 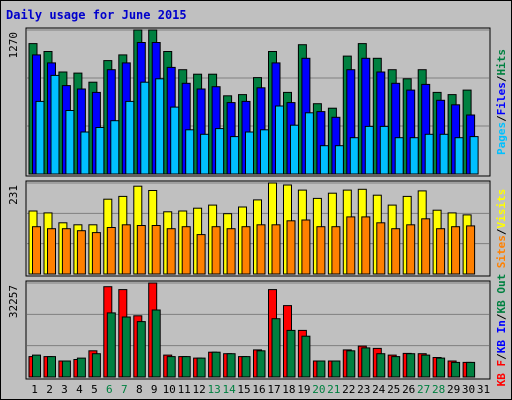 What do you see at coordinates (13, 301) in the screenshot?
I see `y-max-label: 32257` at bounding box center [13, 301].